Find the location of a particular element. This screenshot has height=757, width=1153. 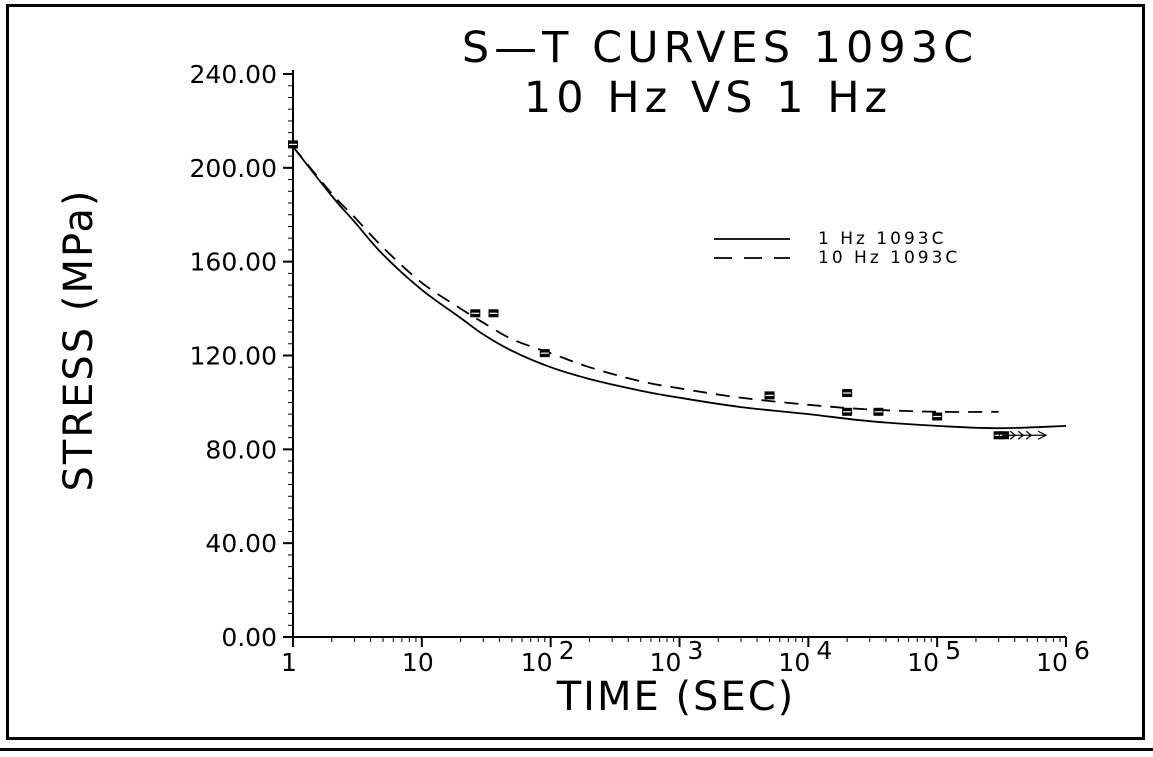

y-tick-label: 0.00 is located at coordinates (249, 637).